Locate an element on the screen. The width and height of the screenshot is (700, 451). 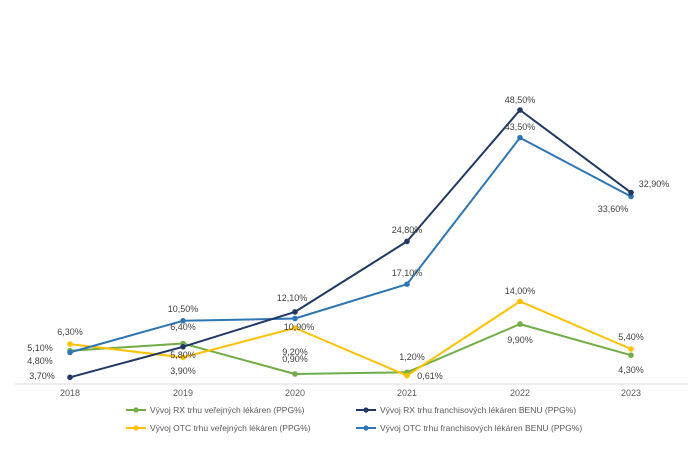
data-label: 10,50% is located at coordinates (183, 309).